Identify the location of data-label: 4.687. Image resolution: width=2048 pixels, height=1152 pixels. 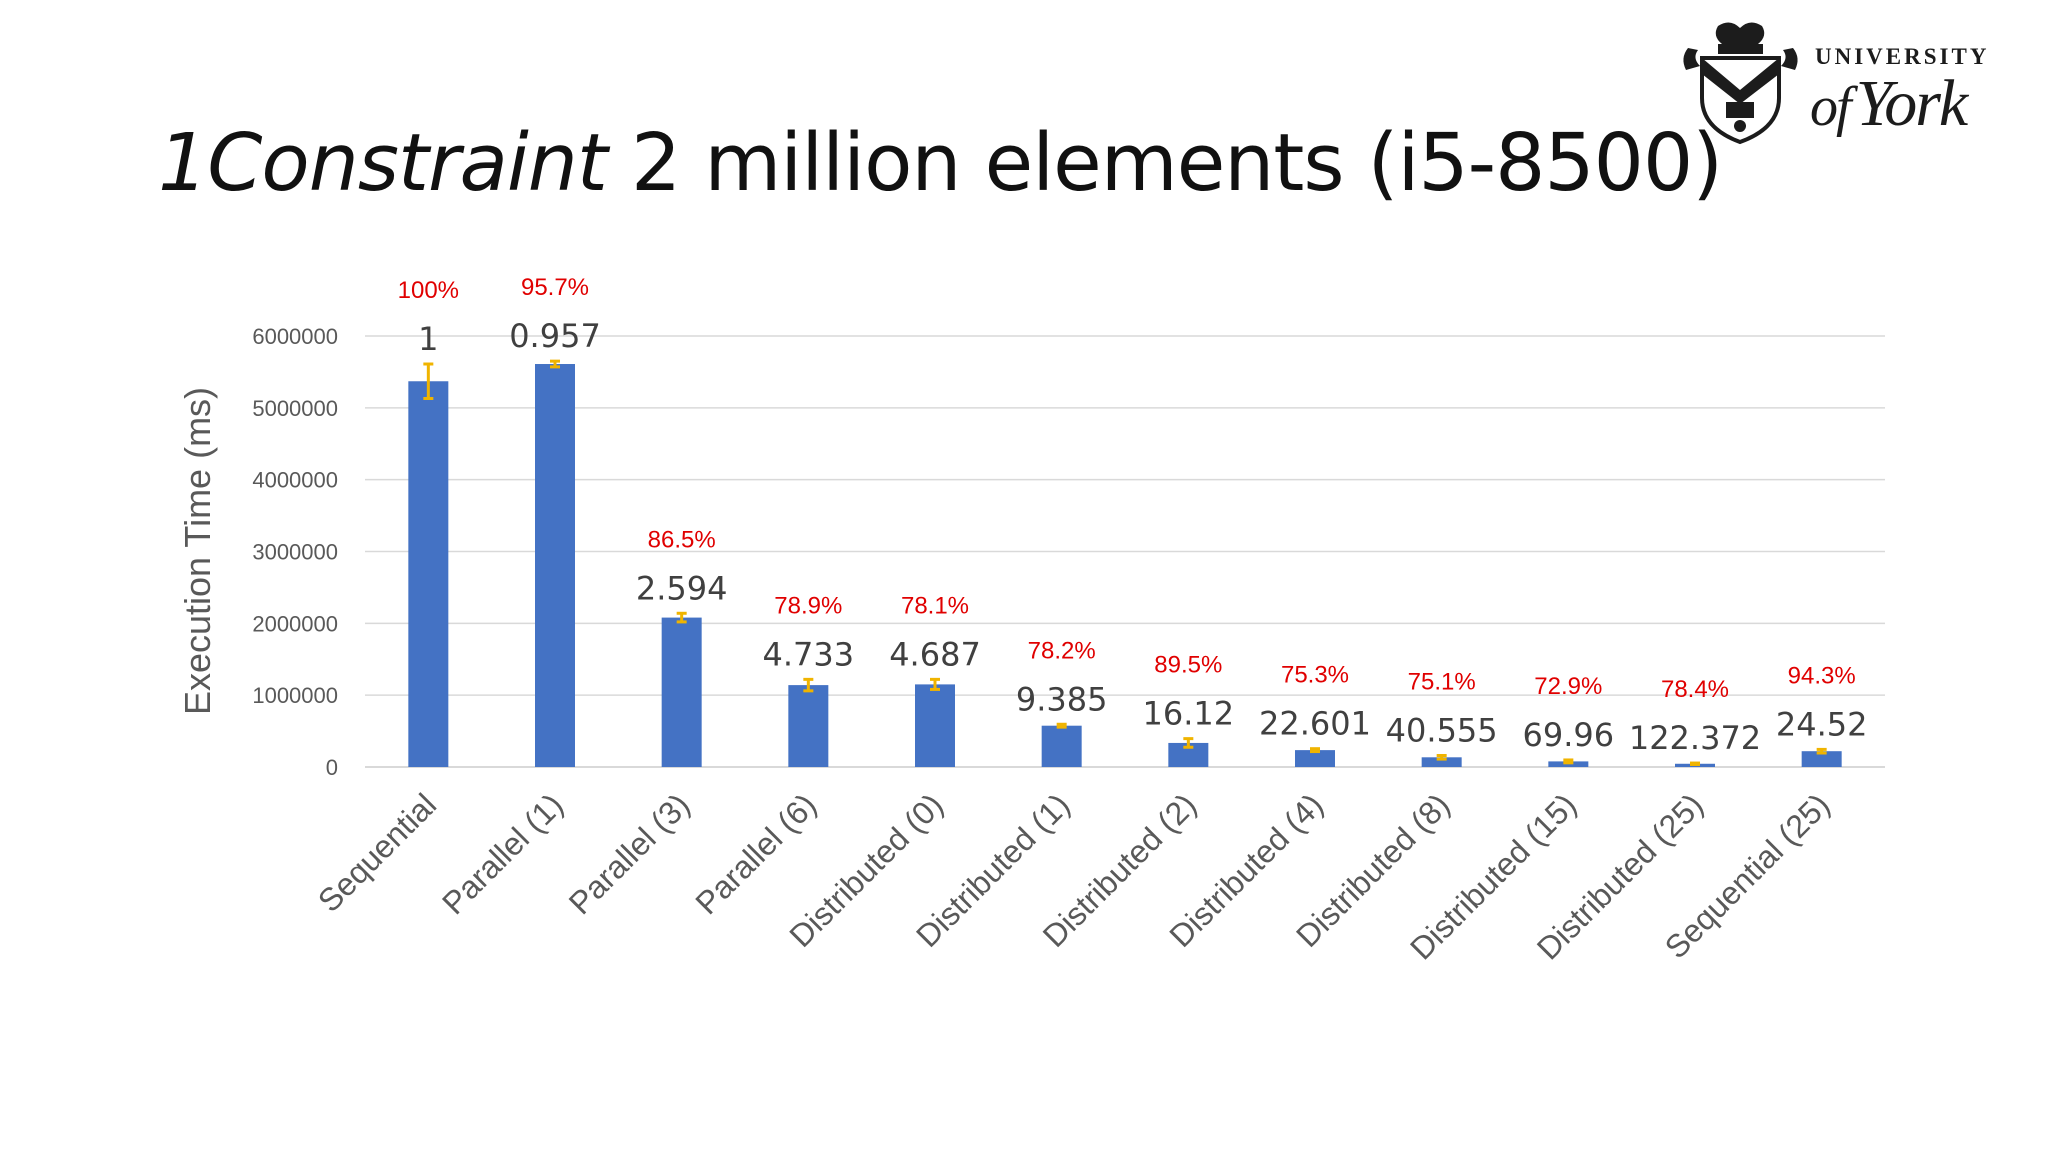
(935, 654).